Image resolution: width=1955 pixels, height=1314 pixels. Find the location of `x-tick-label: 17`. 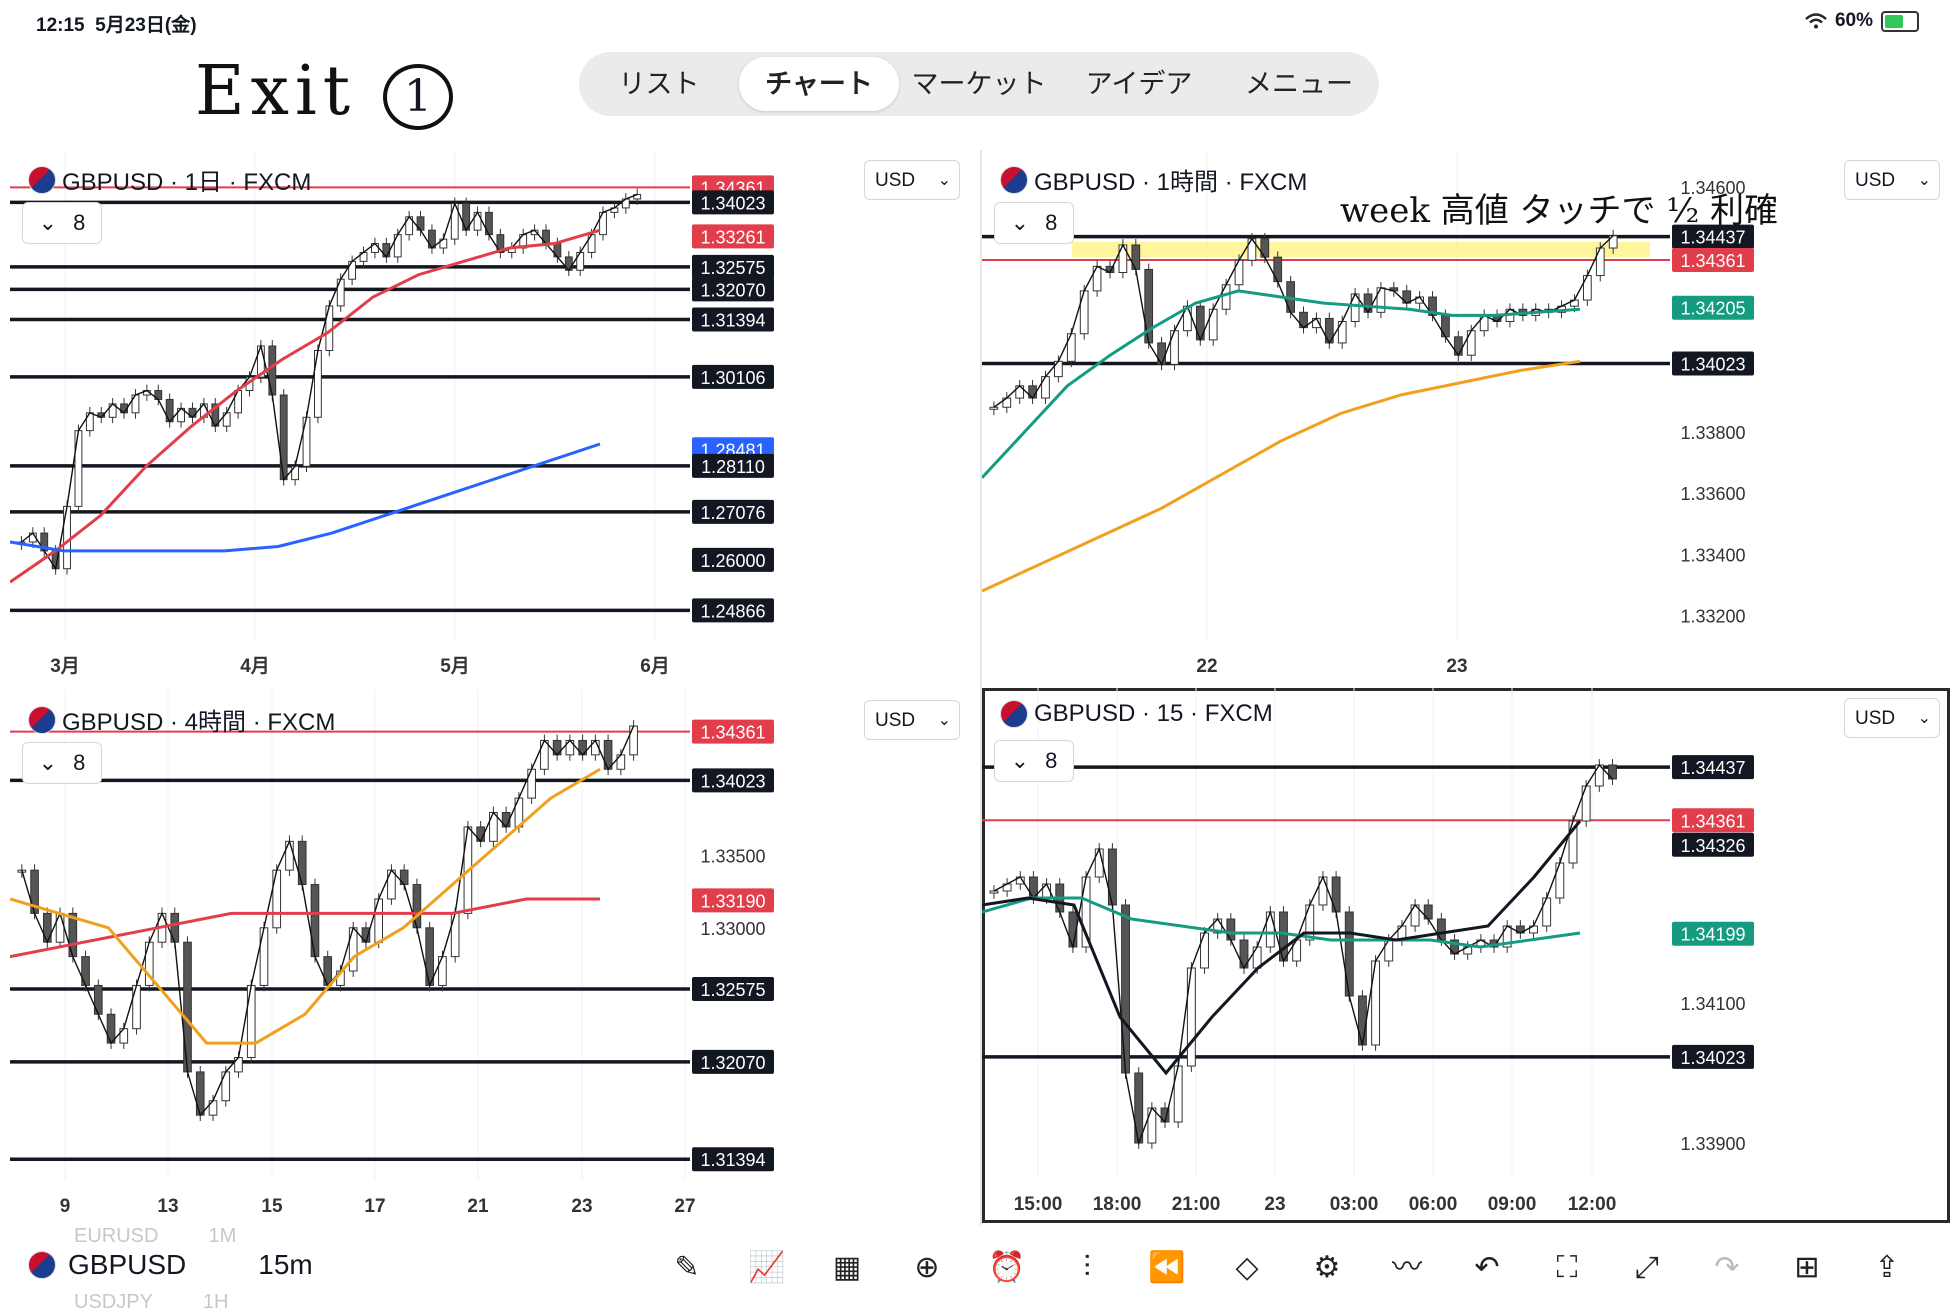

x-tick-label: 17 is located at coordinates (374, 1206).